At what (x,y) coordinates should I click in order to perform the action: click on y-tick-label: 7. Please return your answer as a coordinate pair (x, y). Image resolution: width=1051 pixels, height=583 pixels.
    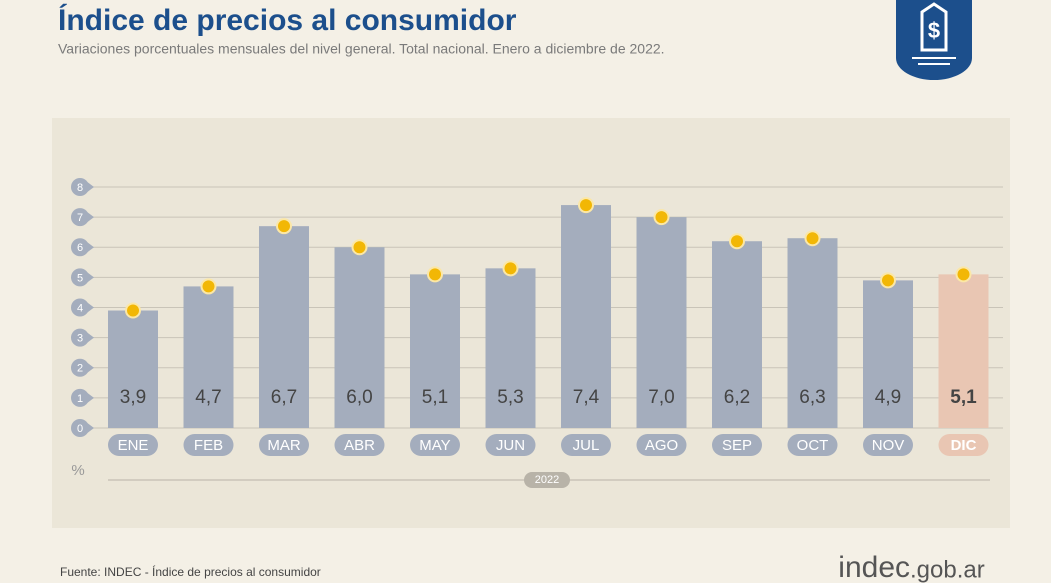
    Looking at the image, I should click on (80, 218).